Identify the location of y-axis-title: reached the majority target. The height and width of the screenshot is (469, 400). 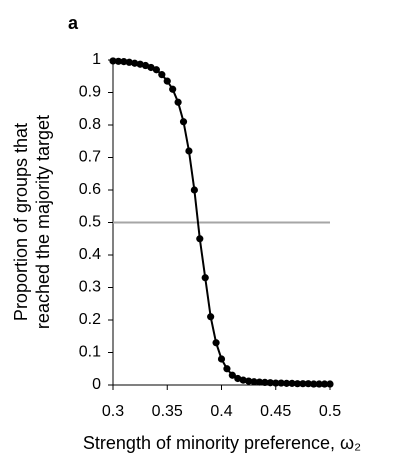
(43, 222).